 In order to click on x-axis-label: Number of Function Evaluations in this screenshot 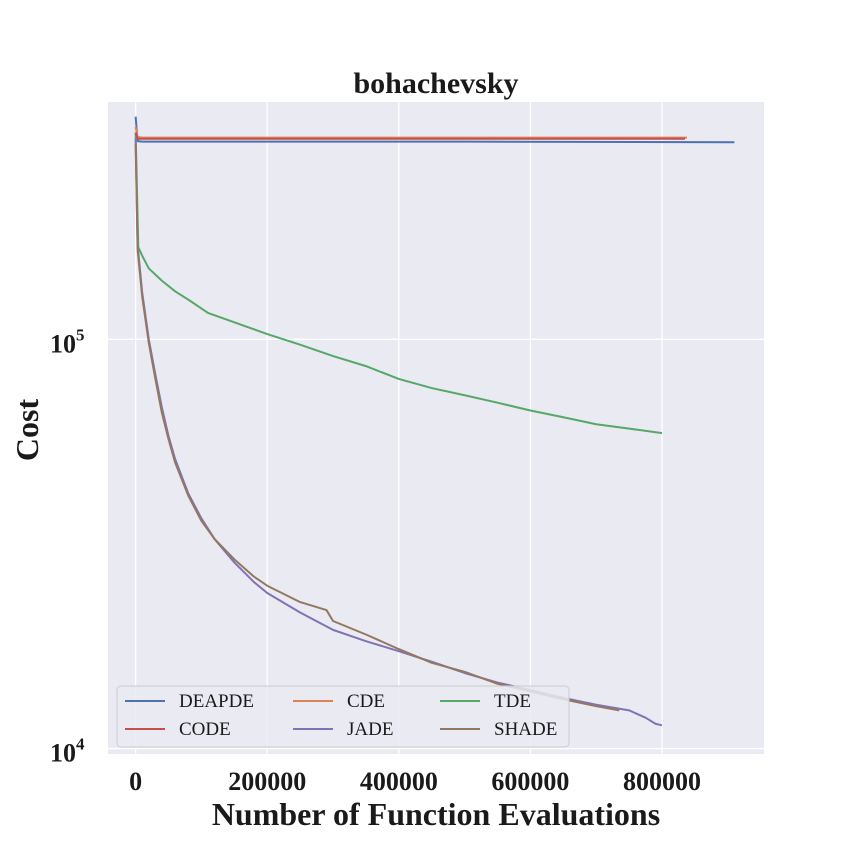, I will do `click(436, 814)`.